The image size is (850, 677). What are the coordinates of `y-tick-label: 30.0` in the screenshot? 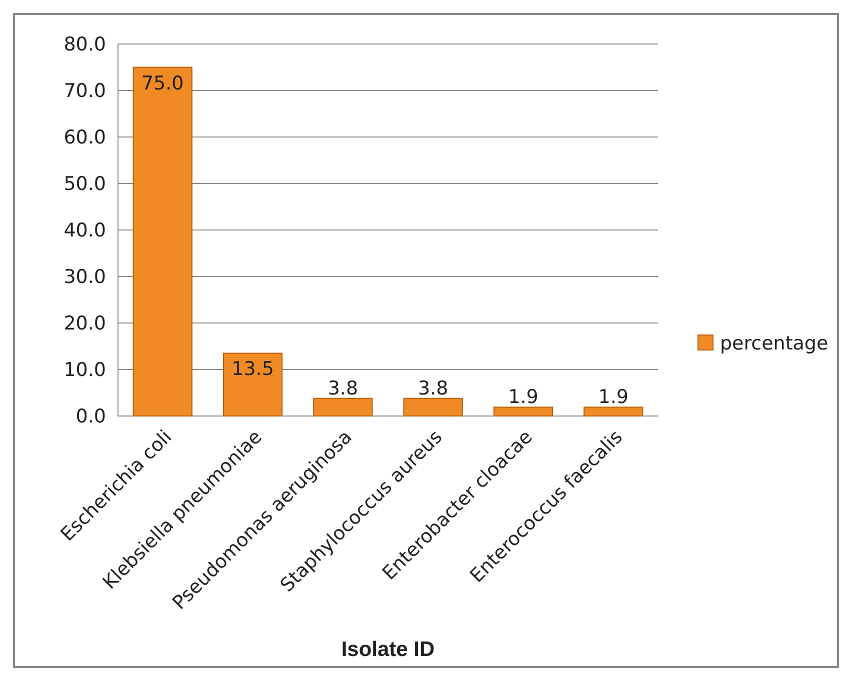 It's located at (85, 277).